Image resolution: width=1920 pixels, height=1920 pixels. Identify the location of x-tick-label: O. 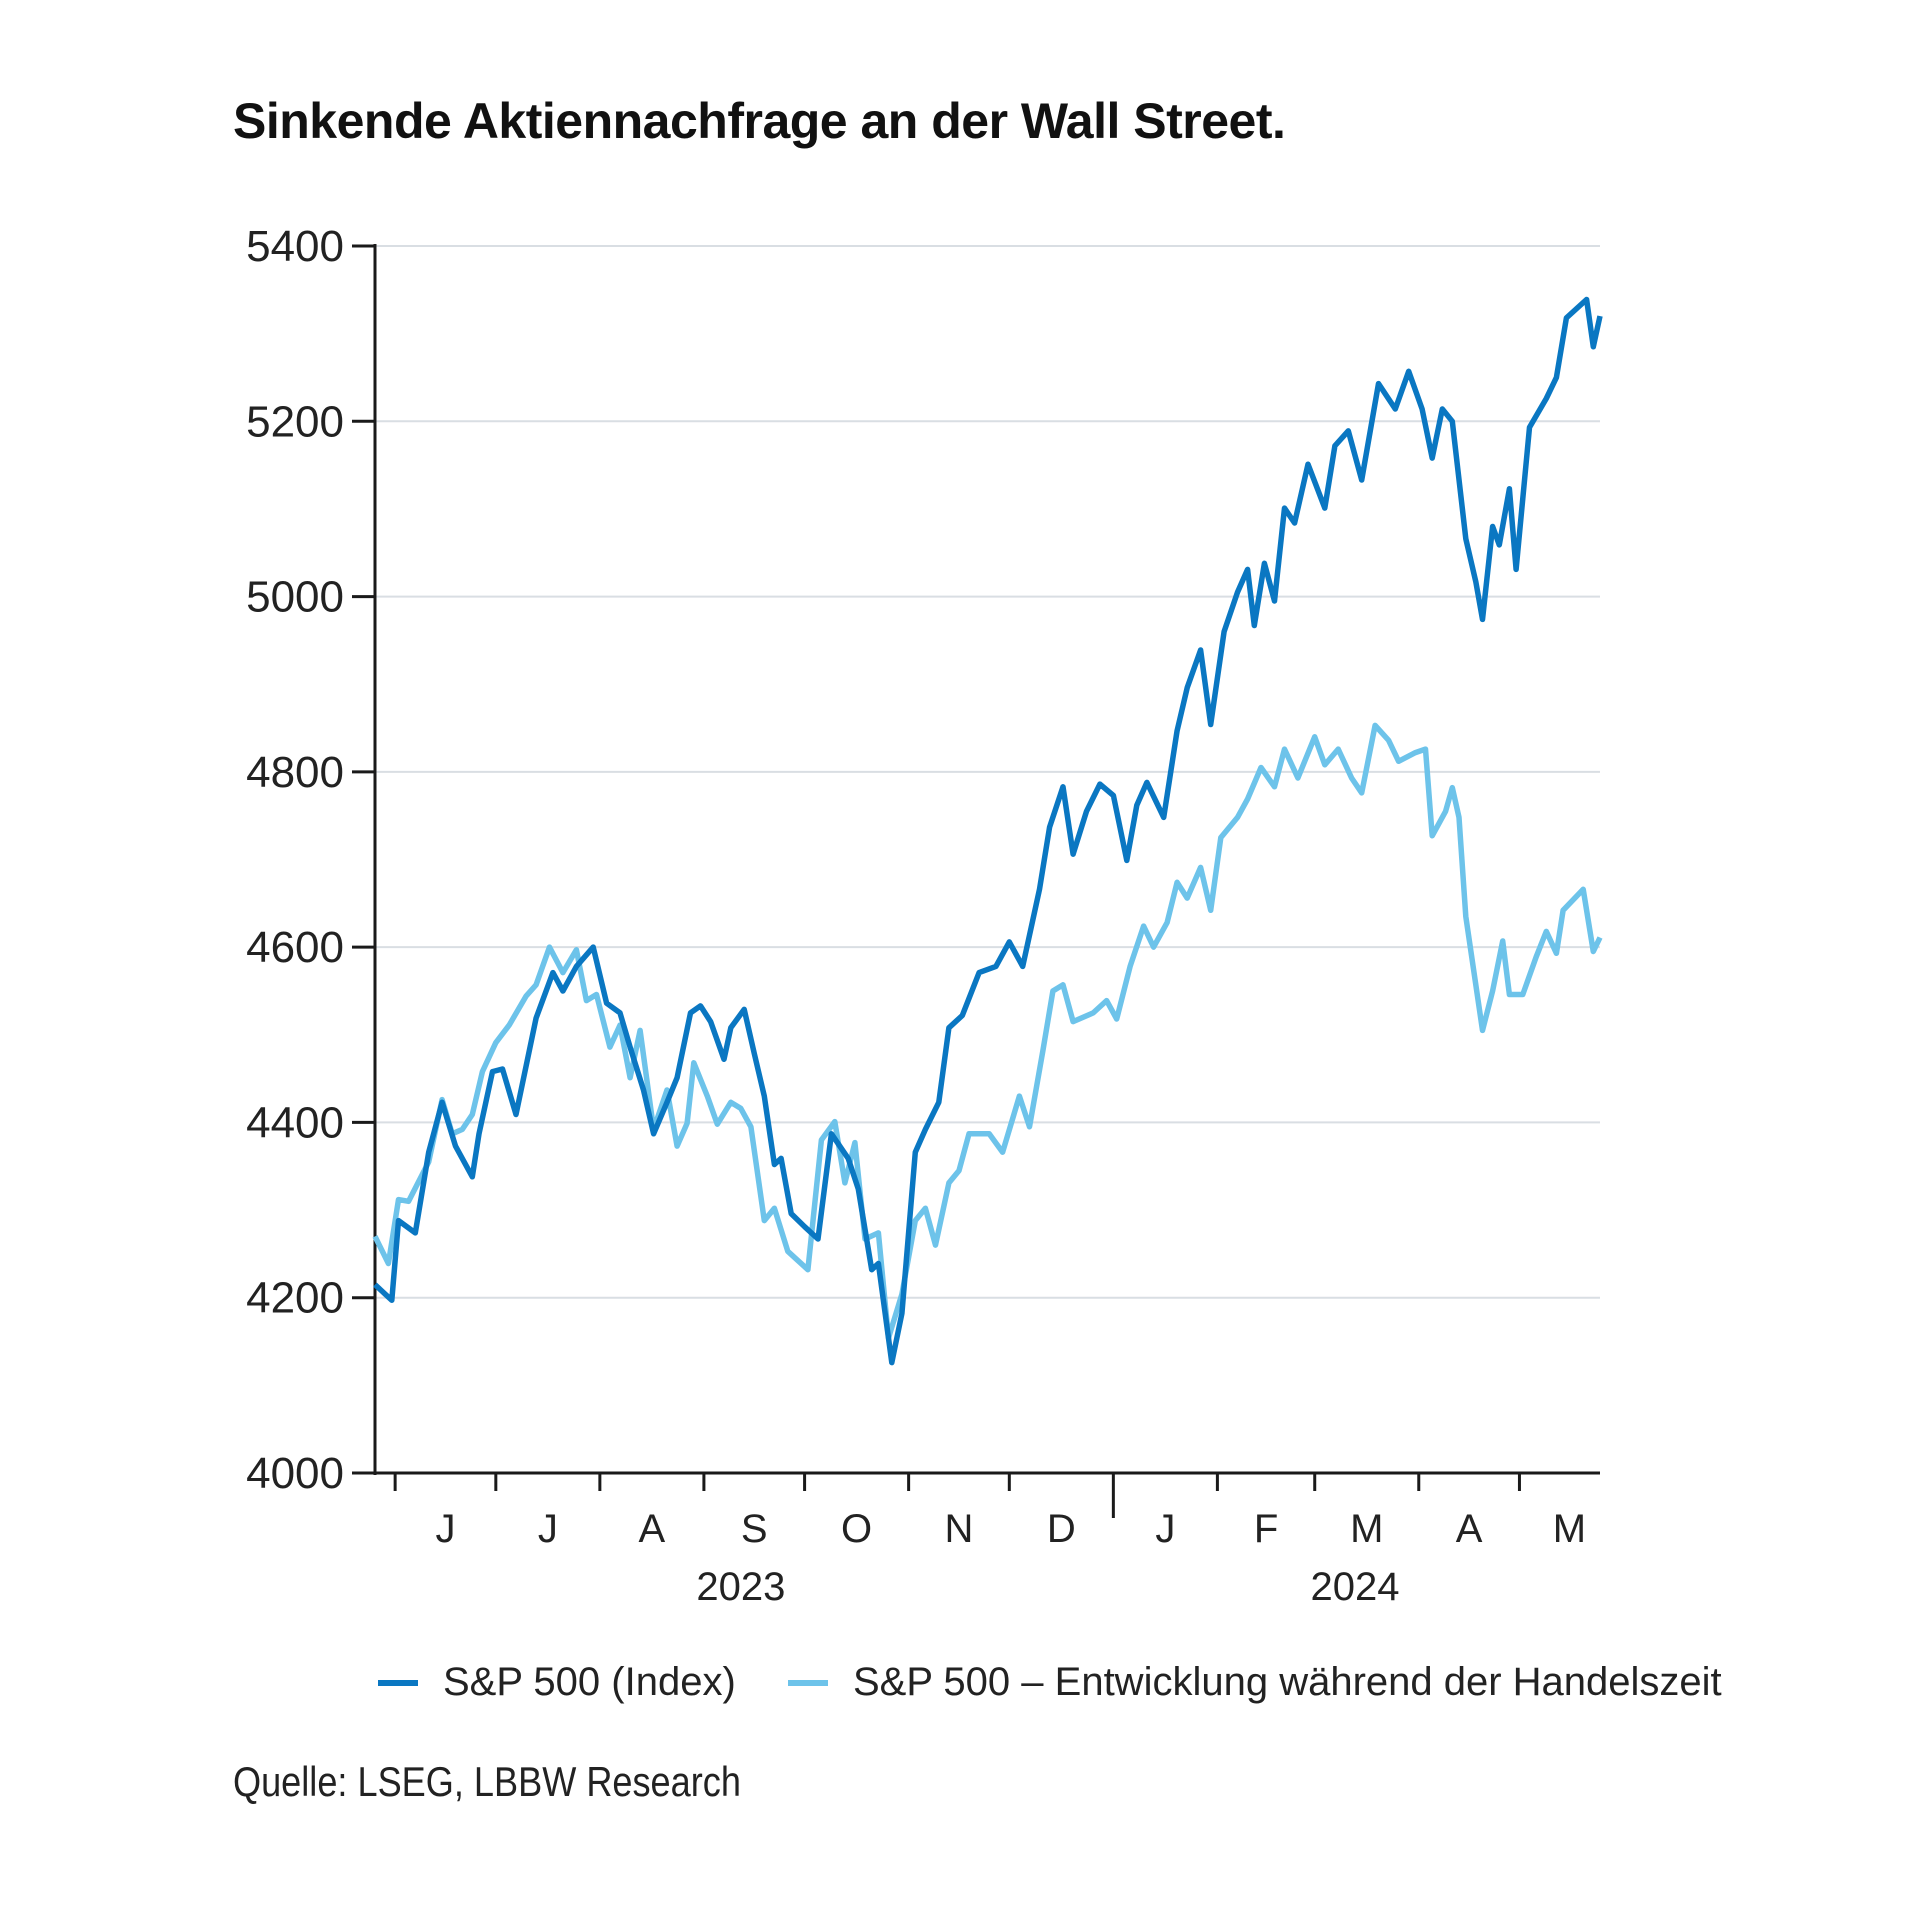
(856, 1529).